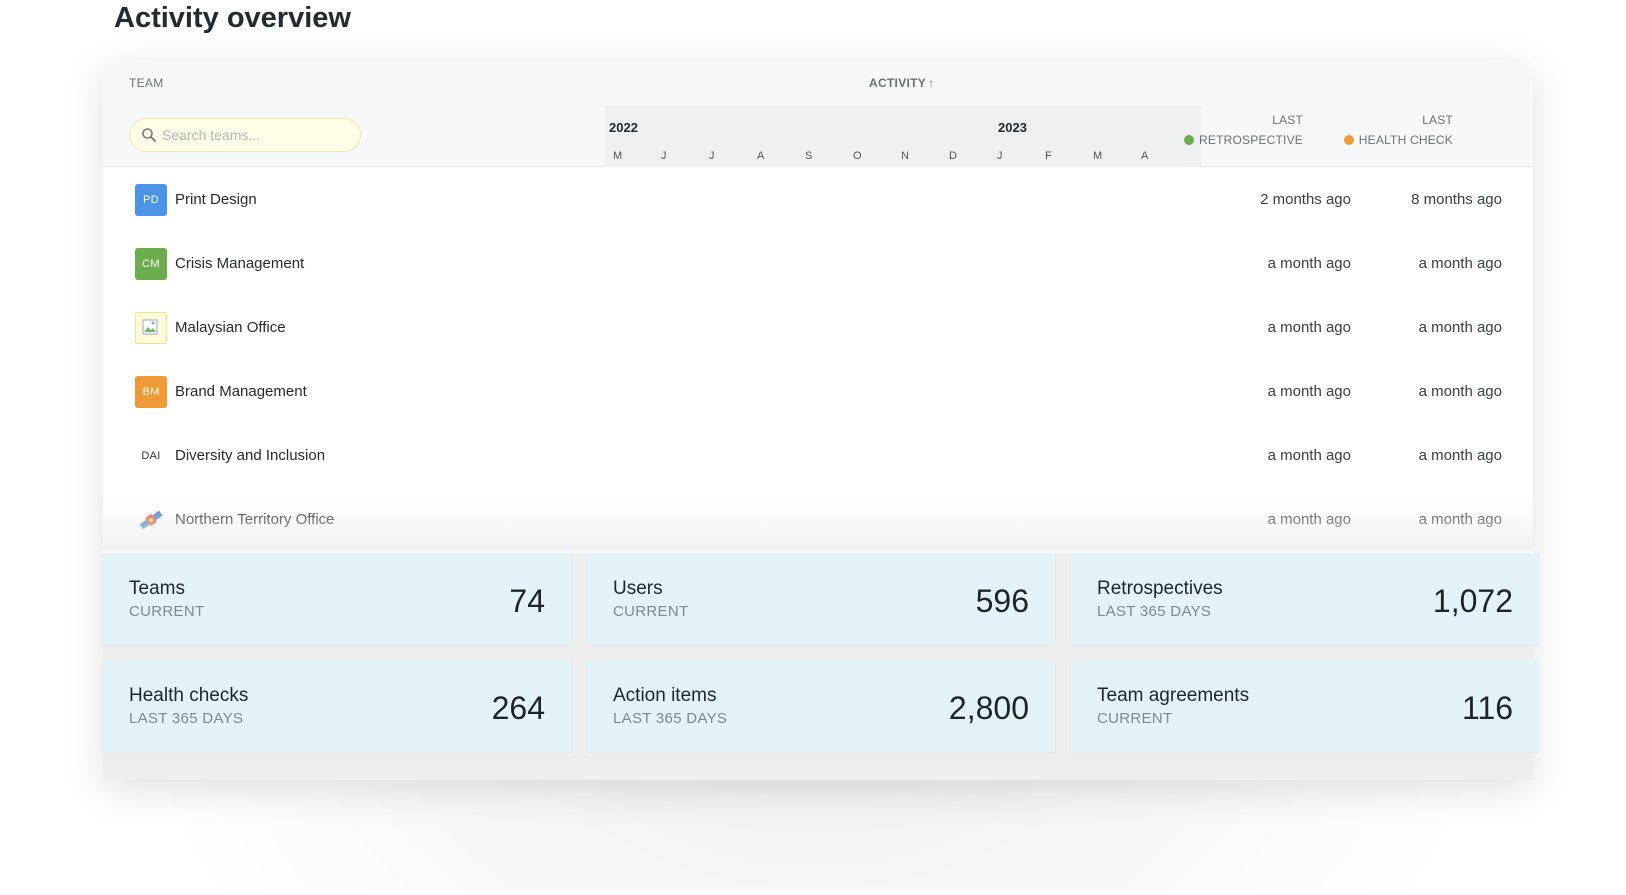 The width and height of the screenshot is (1626, 895). What do you see at coordinates (905, 156) in the screenshot?
I see `month-label: N` at bounding box center [905, 156].